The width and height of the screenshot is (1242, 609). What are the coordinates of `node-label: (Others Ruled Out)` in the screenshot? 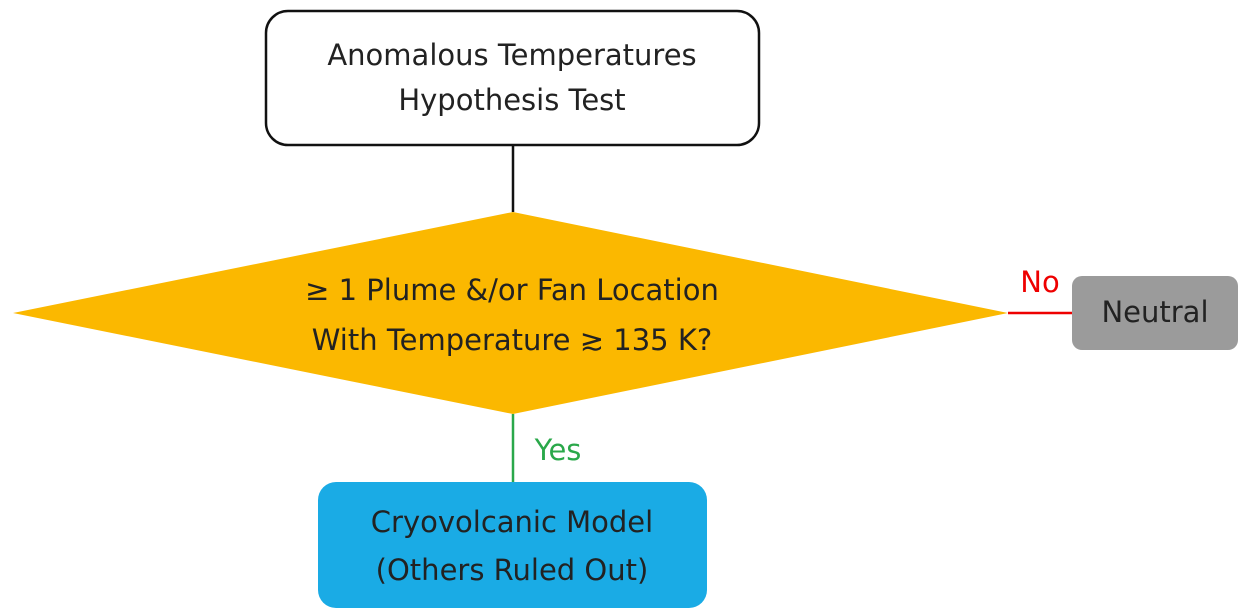 It's located at (512, 570).